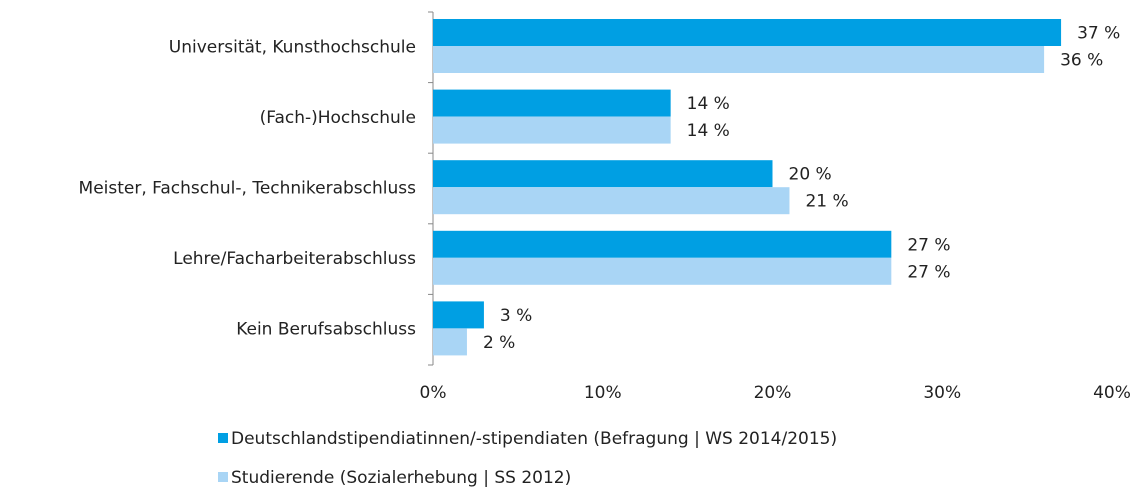  What do you see at coordinates (294, 259) in the screenshot?
I see `y-tick-label: Lehre/Facharbeiterabschluss` at bounding box center [294, 259].